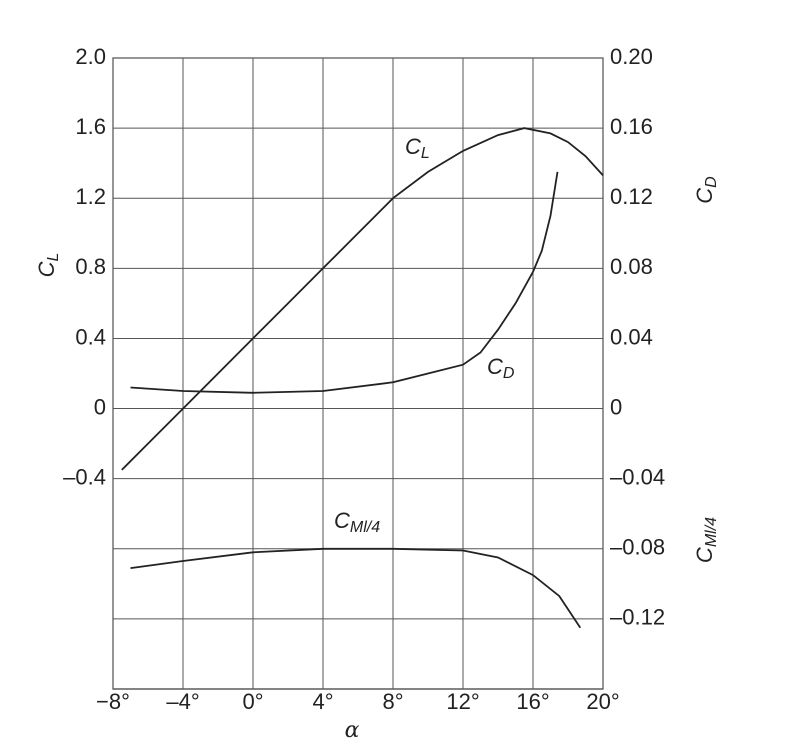 This screenshot has height=743, width=795. What do you see at coordinates (631, 56) in the screenshot?
I see `y2-tick-label: 0.20` at bounding box center [631, 56].